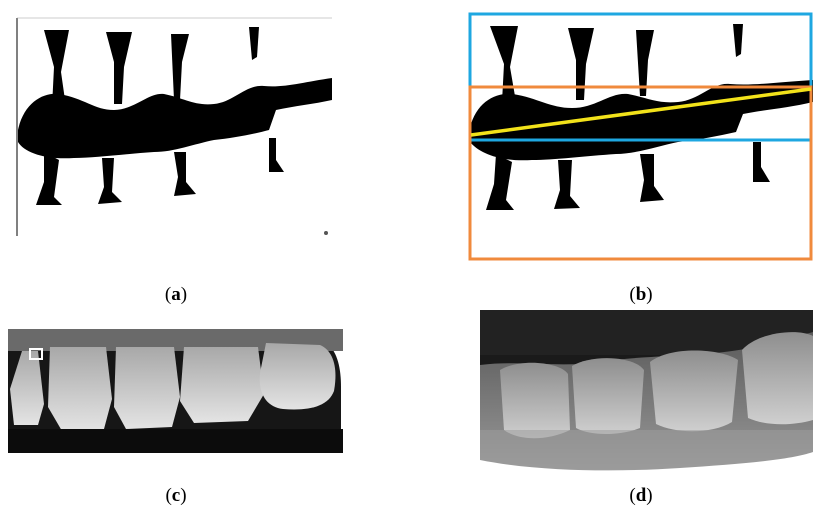  I want to click on radiograph-c-graphic, so click(175, 391).